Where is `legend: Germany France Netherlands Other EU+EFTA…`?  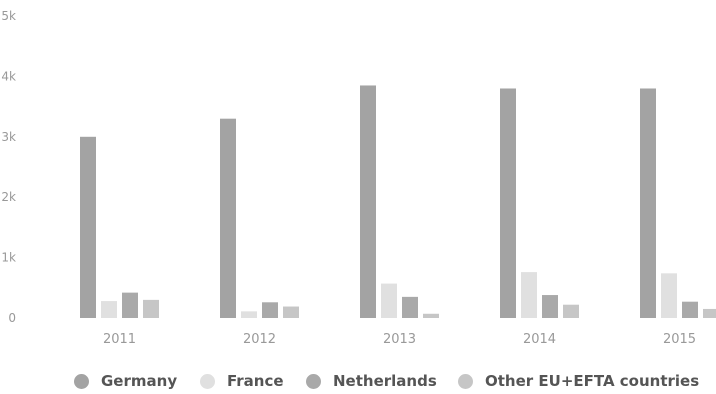 legend: Germany France Netherlands Other EU+EFTA… is located at coordinates (358, 381).